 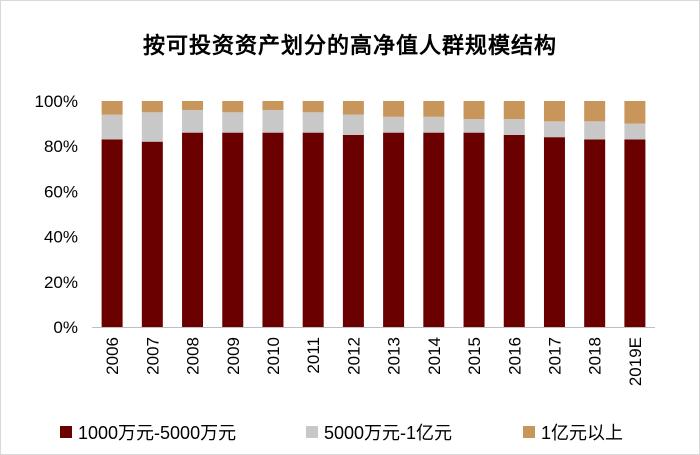 What do you see at coordinates (56, 214) in the screenshot?
I see `y-axis: 0% 20% 40% 60% 80% 100%` at bounding box center [56, 214].